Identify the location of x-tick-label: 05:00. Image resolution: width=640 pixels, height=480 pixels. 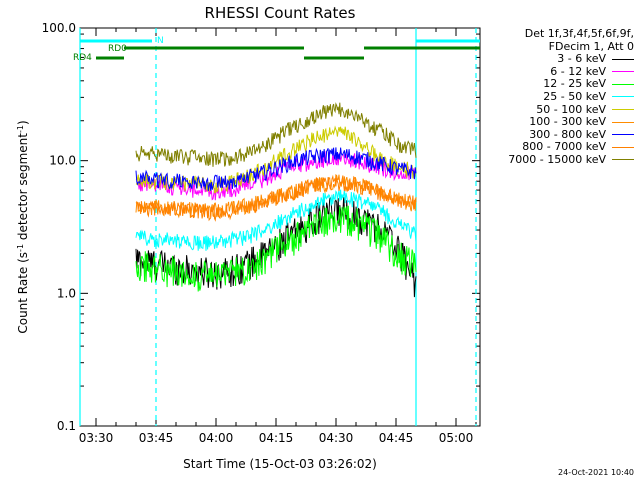
(456, 438).